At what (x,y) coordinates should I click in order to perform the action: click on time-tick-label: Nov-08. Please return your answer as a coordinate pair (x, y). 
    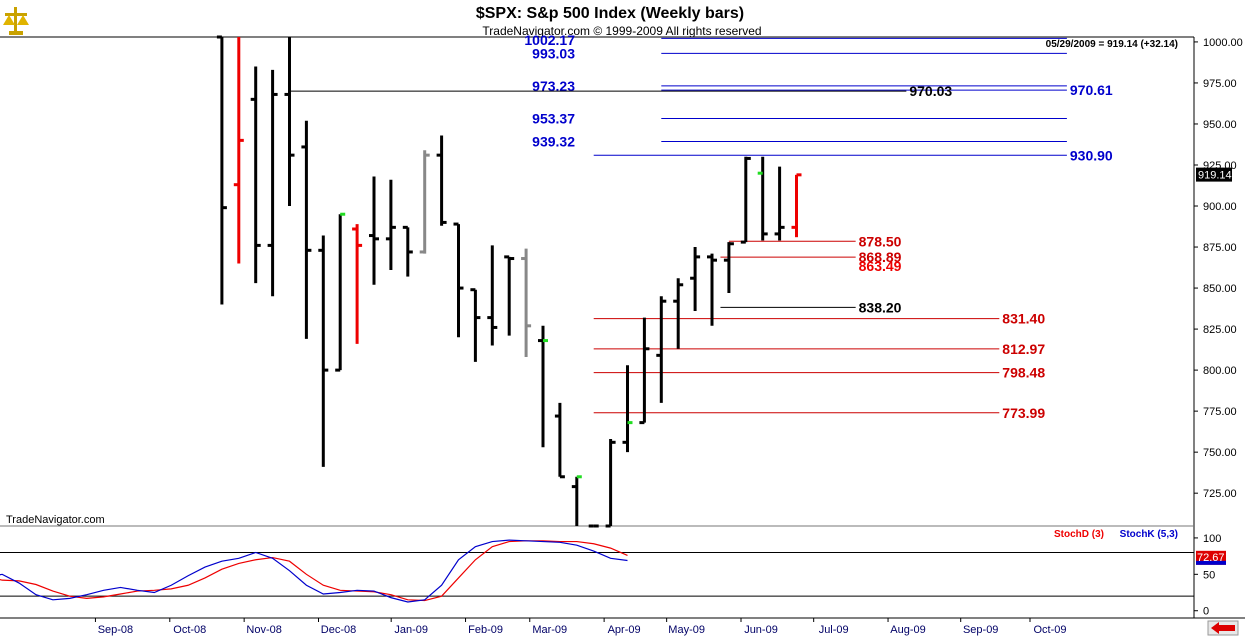
    Looking at the image, I should click on (263, 630).